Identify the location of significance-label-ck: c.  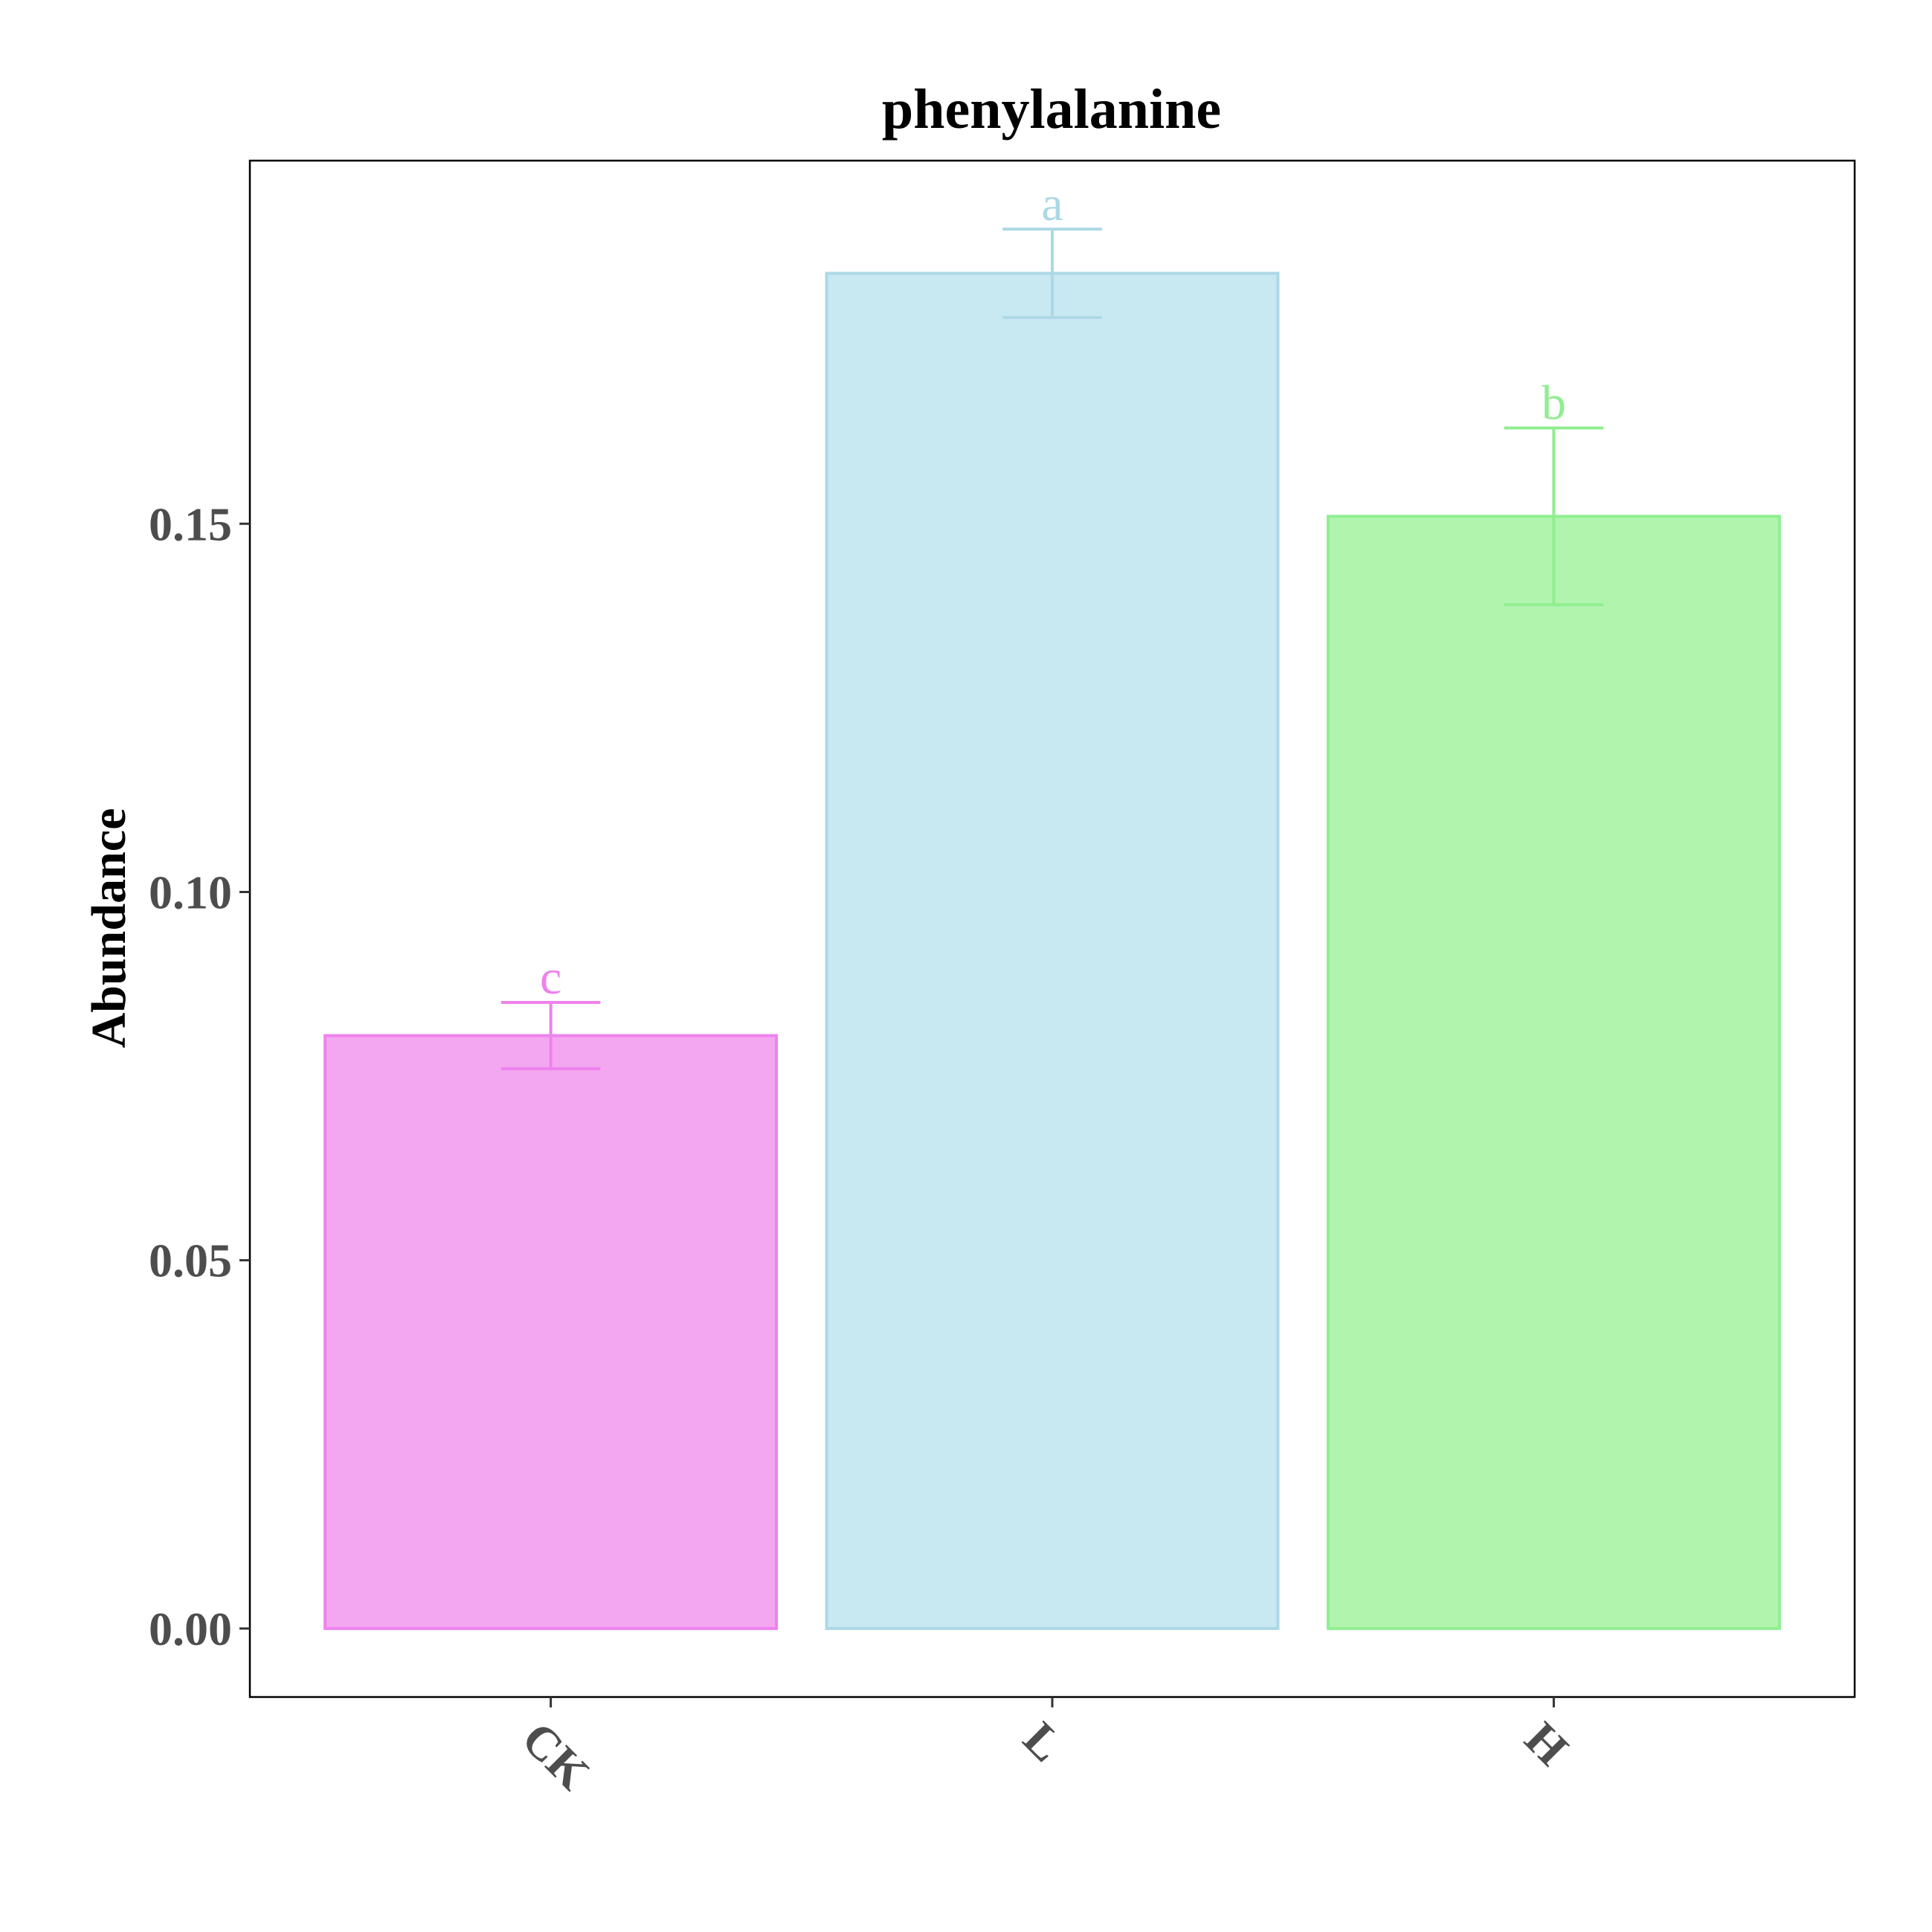
(550, 977).